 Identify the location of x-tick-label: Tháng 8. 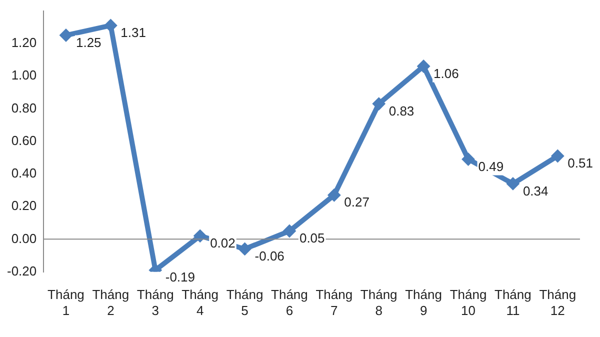
(379, 302).